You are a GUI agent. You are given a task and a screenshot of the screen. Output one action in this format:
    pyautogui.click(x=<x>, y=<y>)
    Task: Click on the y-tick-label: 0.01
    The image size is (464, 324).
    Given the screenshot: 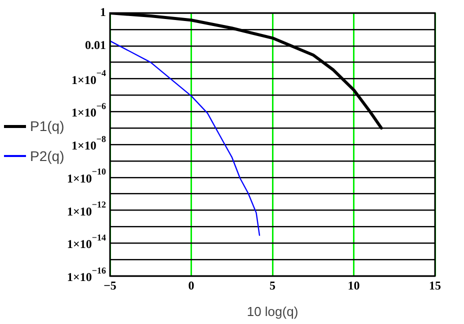 What is the action you would take?
    pyautogui.click(x=95, y=45)
    